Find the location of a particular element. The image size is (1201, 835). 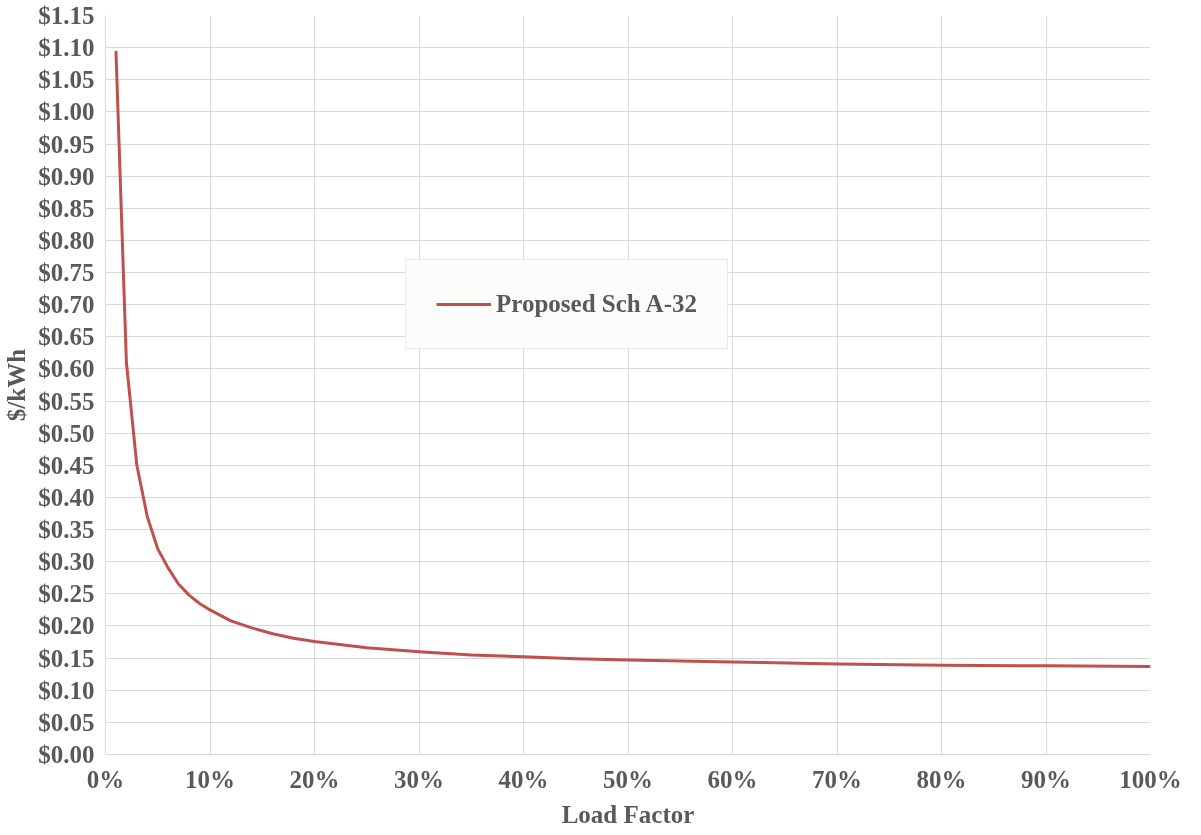

x-tick-label: 30% is located at coordinates (419, 779).